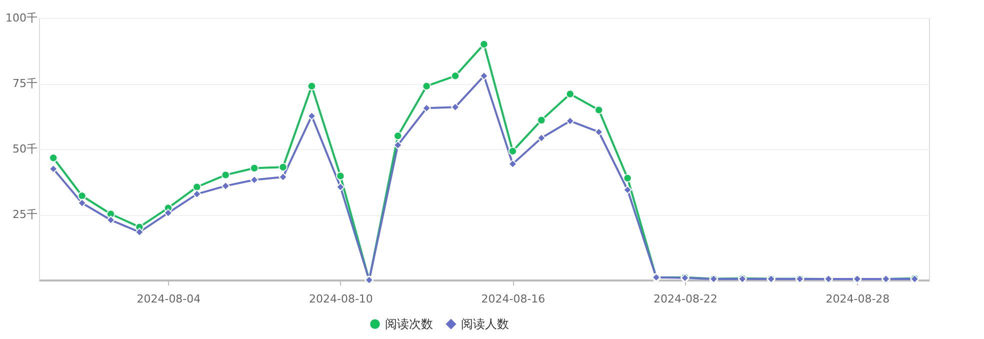 The width and height of the screenshot is (984, 339). What do you see at coordinates (340, 299) in the screenshot?
I see `x-tick-label: 2024-08-10` at bounding box center [340, 299].